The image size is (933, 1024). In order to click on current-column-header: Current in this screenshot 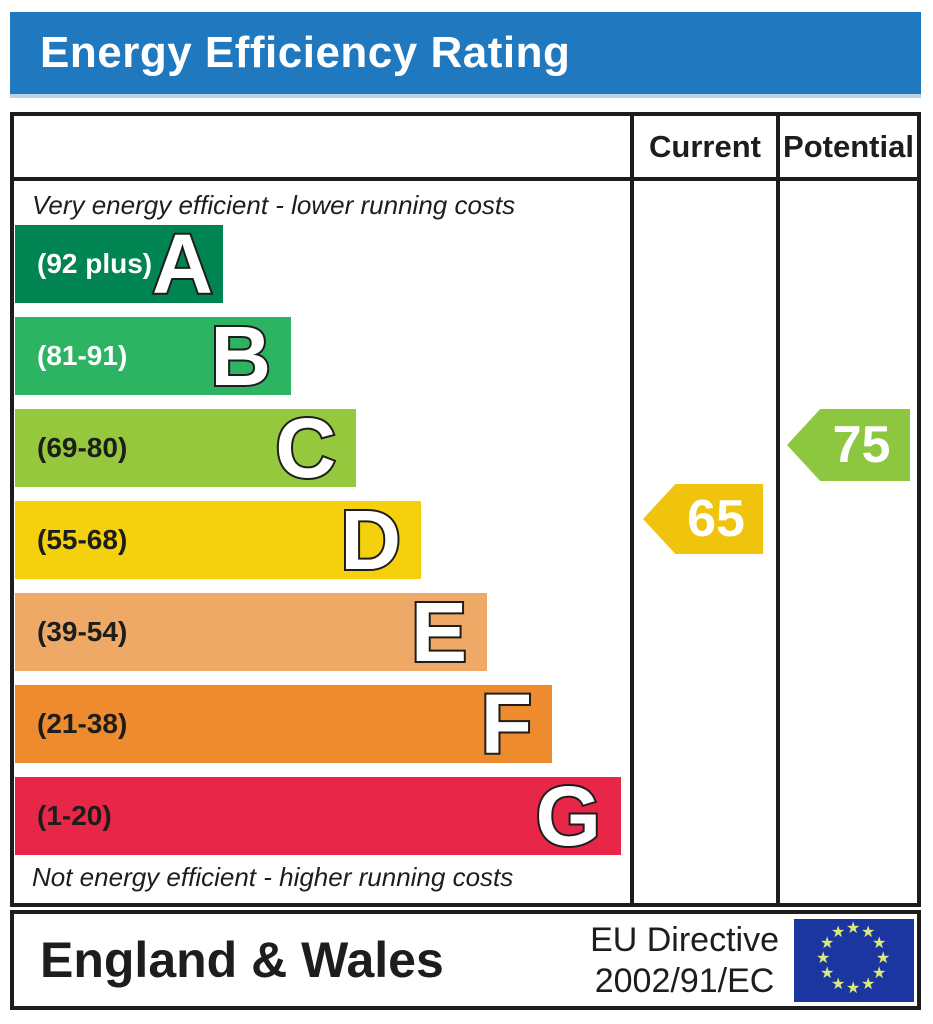, I will do `click(705, 146)`.